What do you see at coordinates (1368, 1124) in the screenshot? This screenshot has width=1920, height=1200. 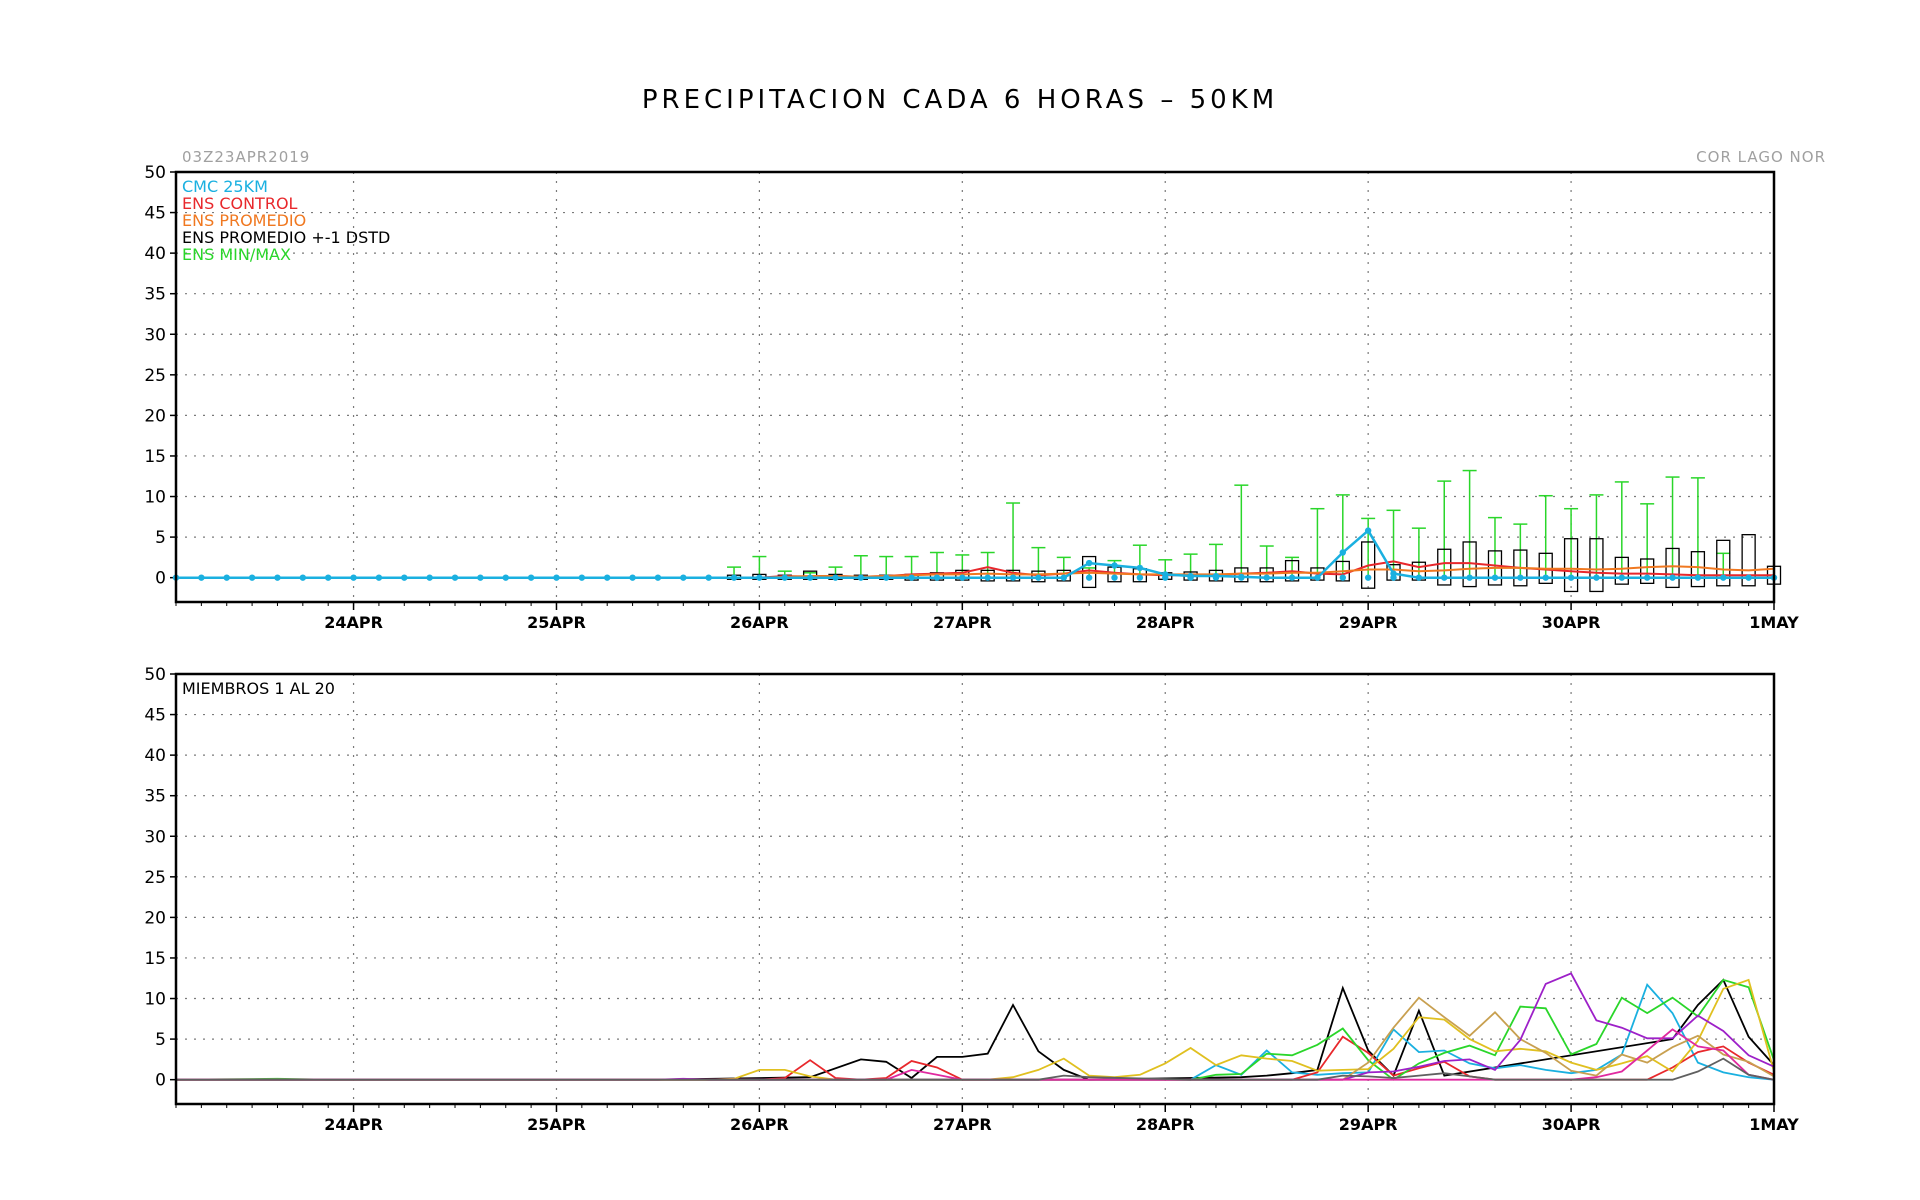 I see `bottom-xtick-label-5: 29APR` at bounding box center [1368, 1124].